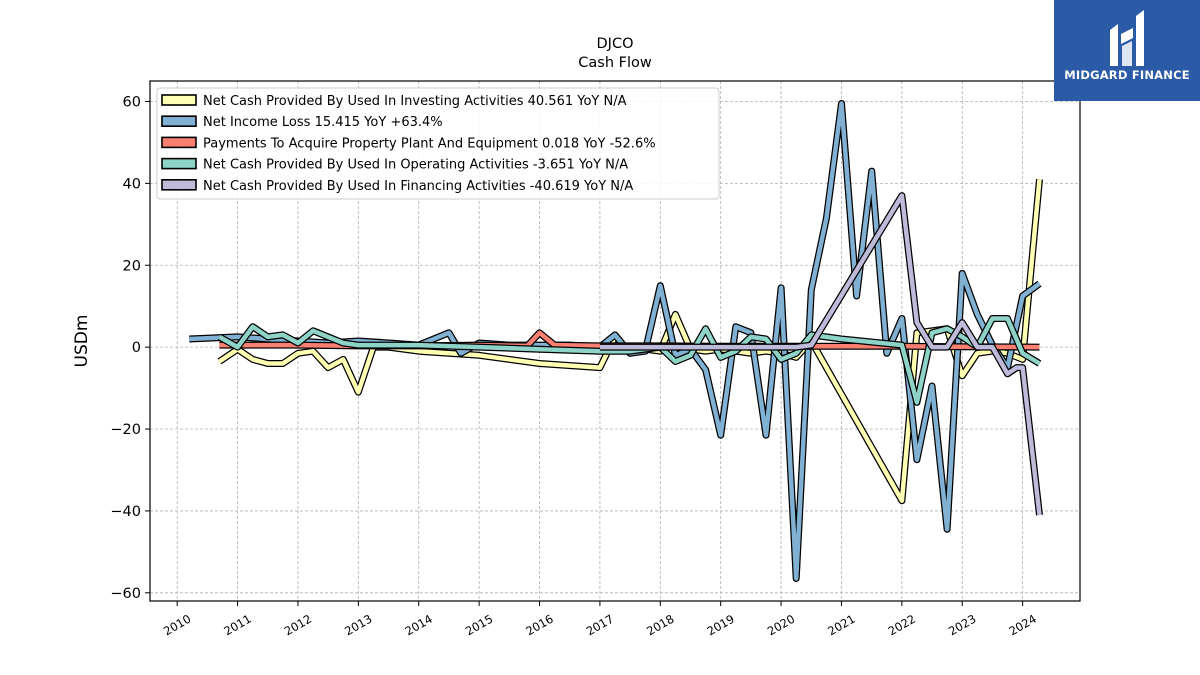 This screenshot has width=1200, height=675. I want to click on chart-title: DJCO, so click(615, 44).